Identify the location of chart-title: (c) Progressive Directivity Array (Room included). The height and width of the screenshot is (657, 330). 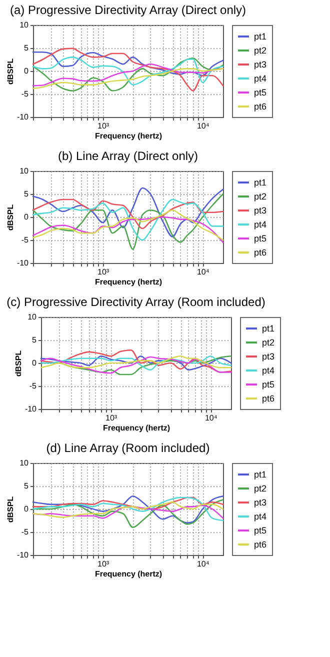
(136, 302).